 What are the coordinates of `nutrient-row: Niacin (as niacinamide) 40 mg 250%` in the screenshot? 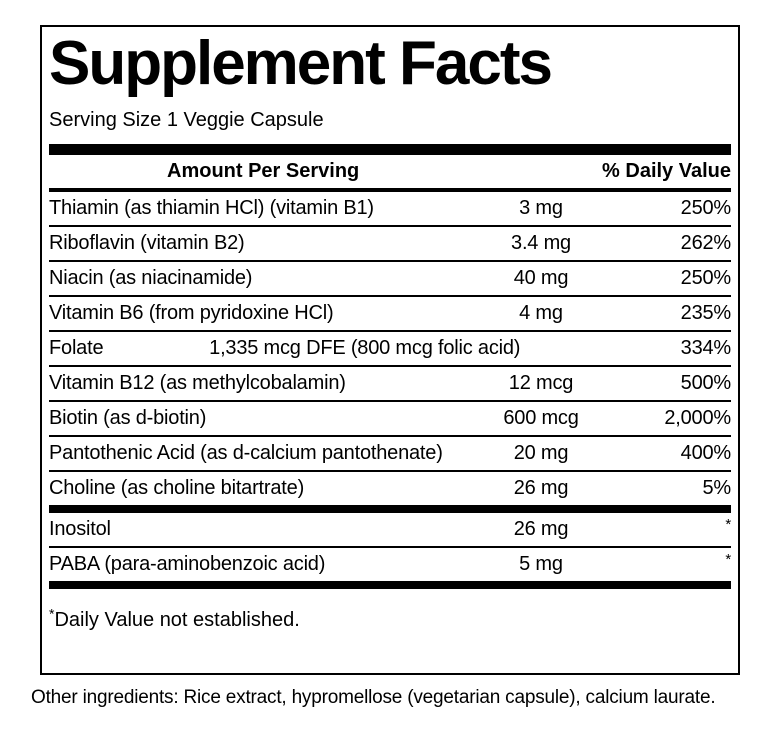 It's located at (390, 279).